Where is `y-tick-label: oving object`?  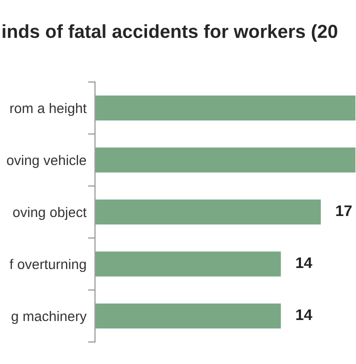
y-tick-label: oving object is located at coordinates (50, 213).